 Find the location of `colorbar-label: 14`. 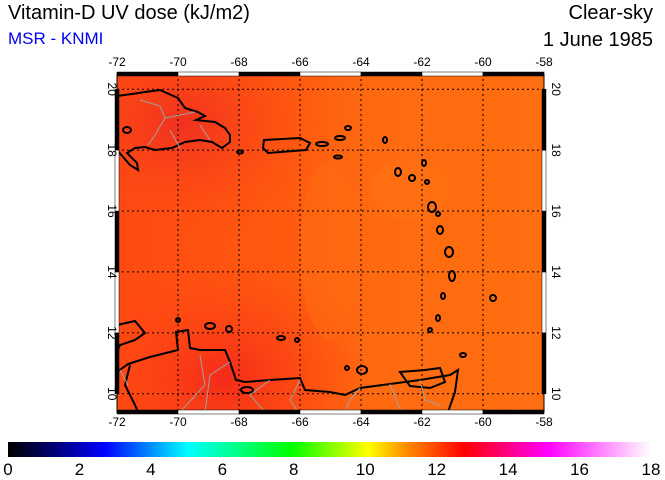

colorbar-label: 14 is located at coordinates (508, 469).